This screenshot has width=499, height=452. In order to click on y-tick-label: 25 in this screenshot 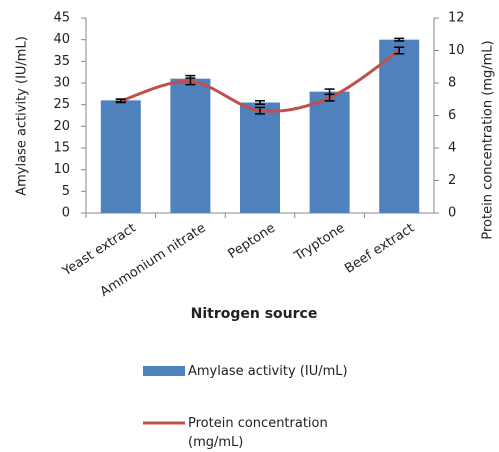, I will do `click(61, 104)`.